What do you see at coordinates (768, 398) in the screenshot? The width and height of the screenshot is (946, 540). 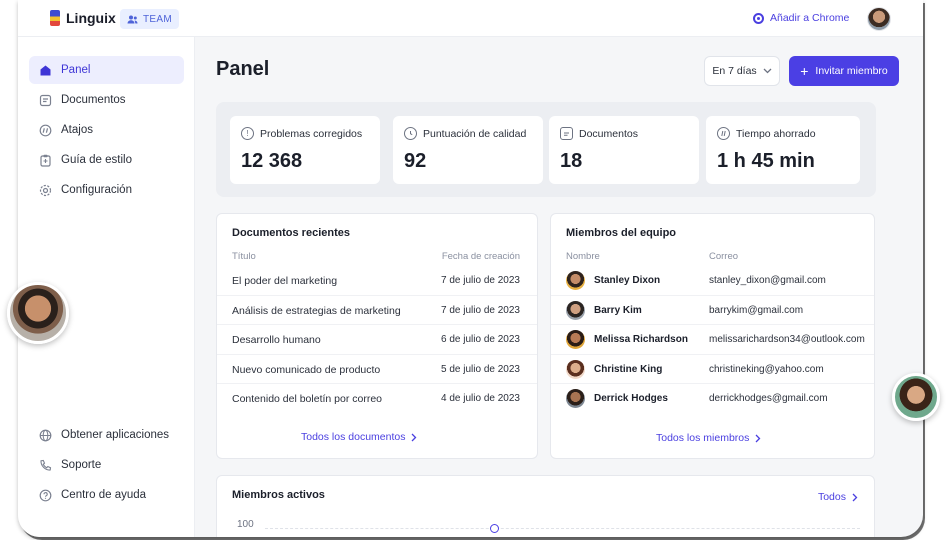 I see `member-email: derrickhodges@gmail.com` at bounding box center [768, 398].